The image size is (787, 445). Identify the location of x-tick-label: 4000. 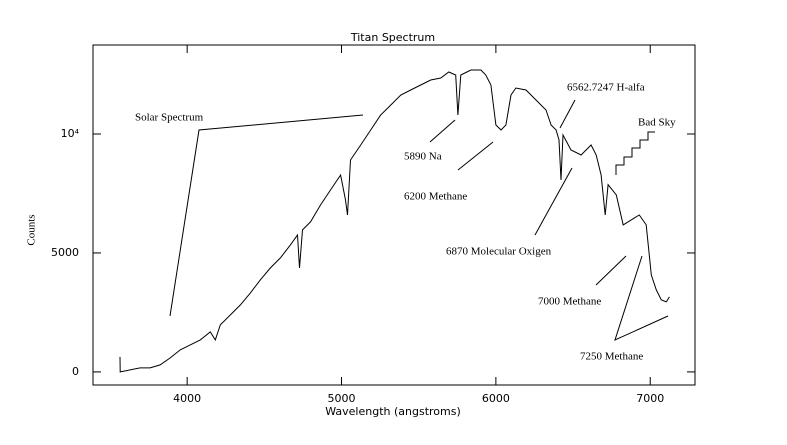
(187, 398).